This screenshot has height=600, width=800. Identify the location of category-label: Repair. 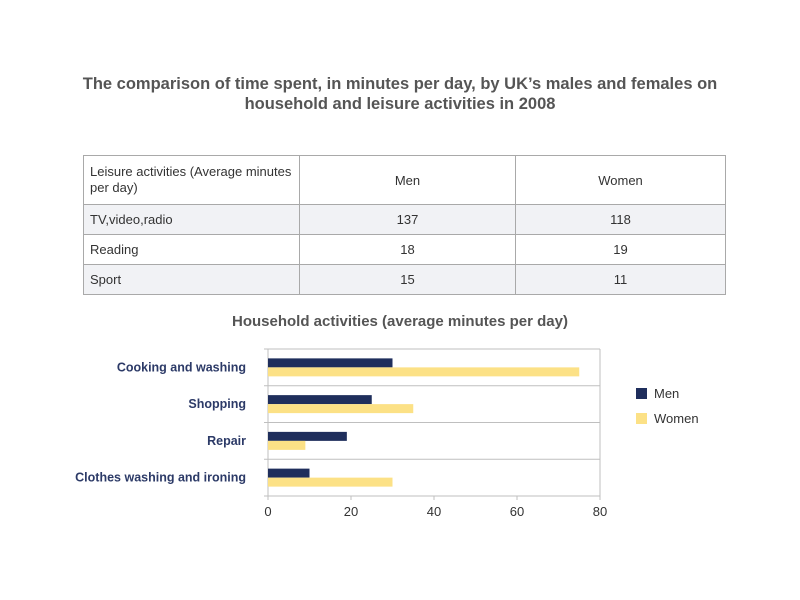
(226, 441).